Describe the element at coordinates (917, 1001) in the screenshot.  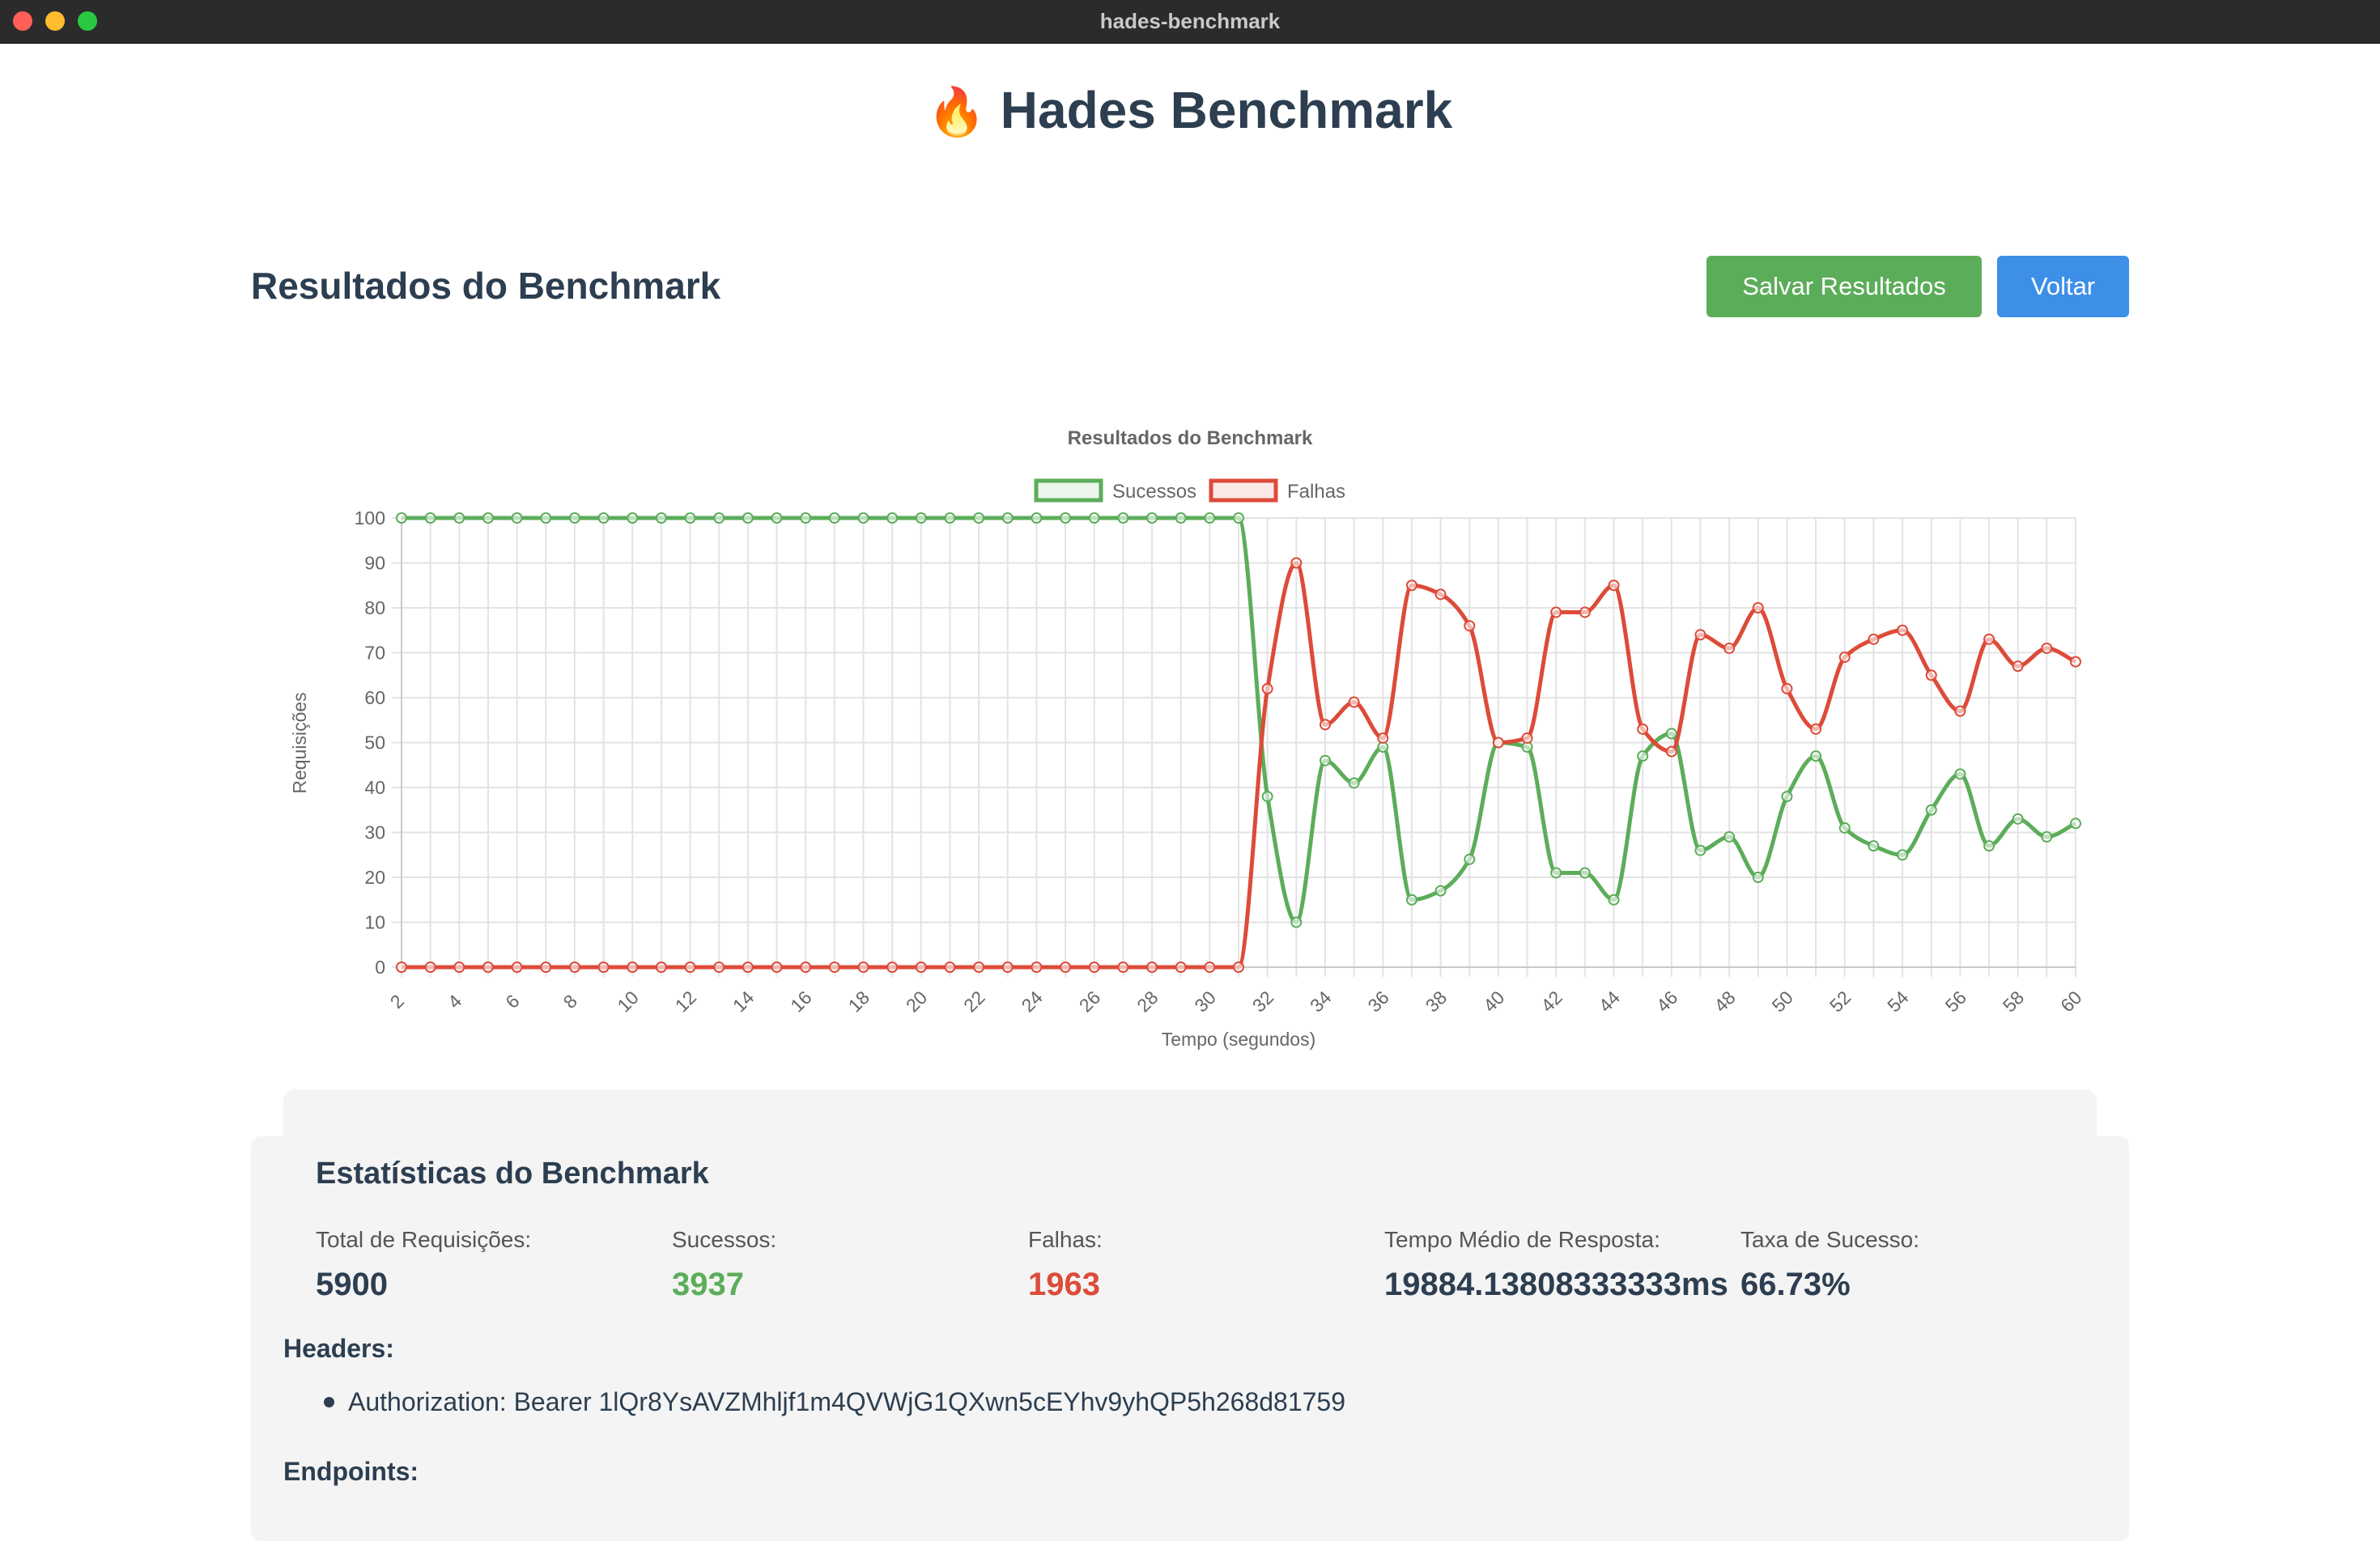
I see `x-tick-label: 20` at that location.